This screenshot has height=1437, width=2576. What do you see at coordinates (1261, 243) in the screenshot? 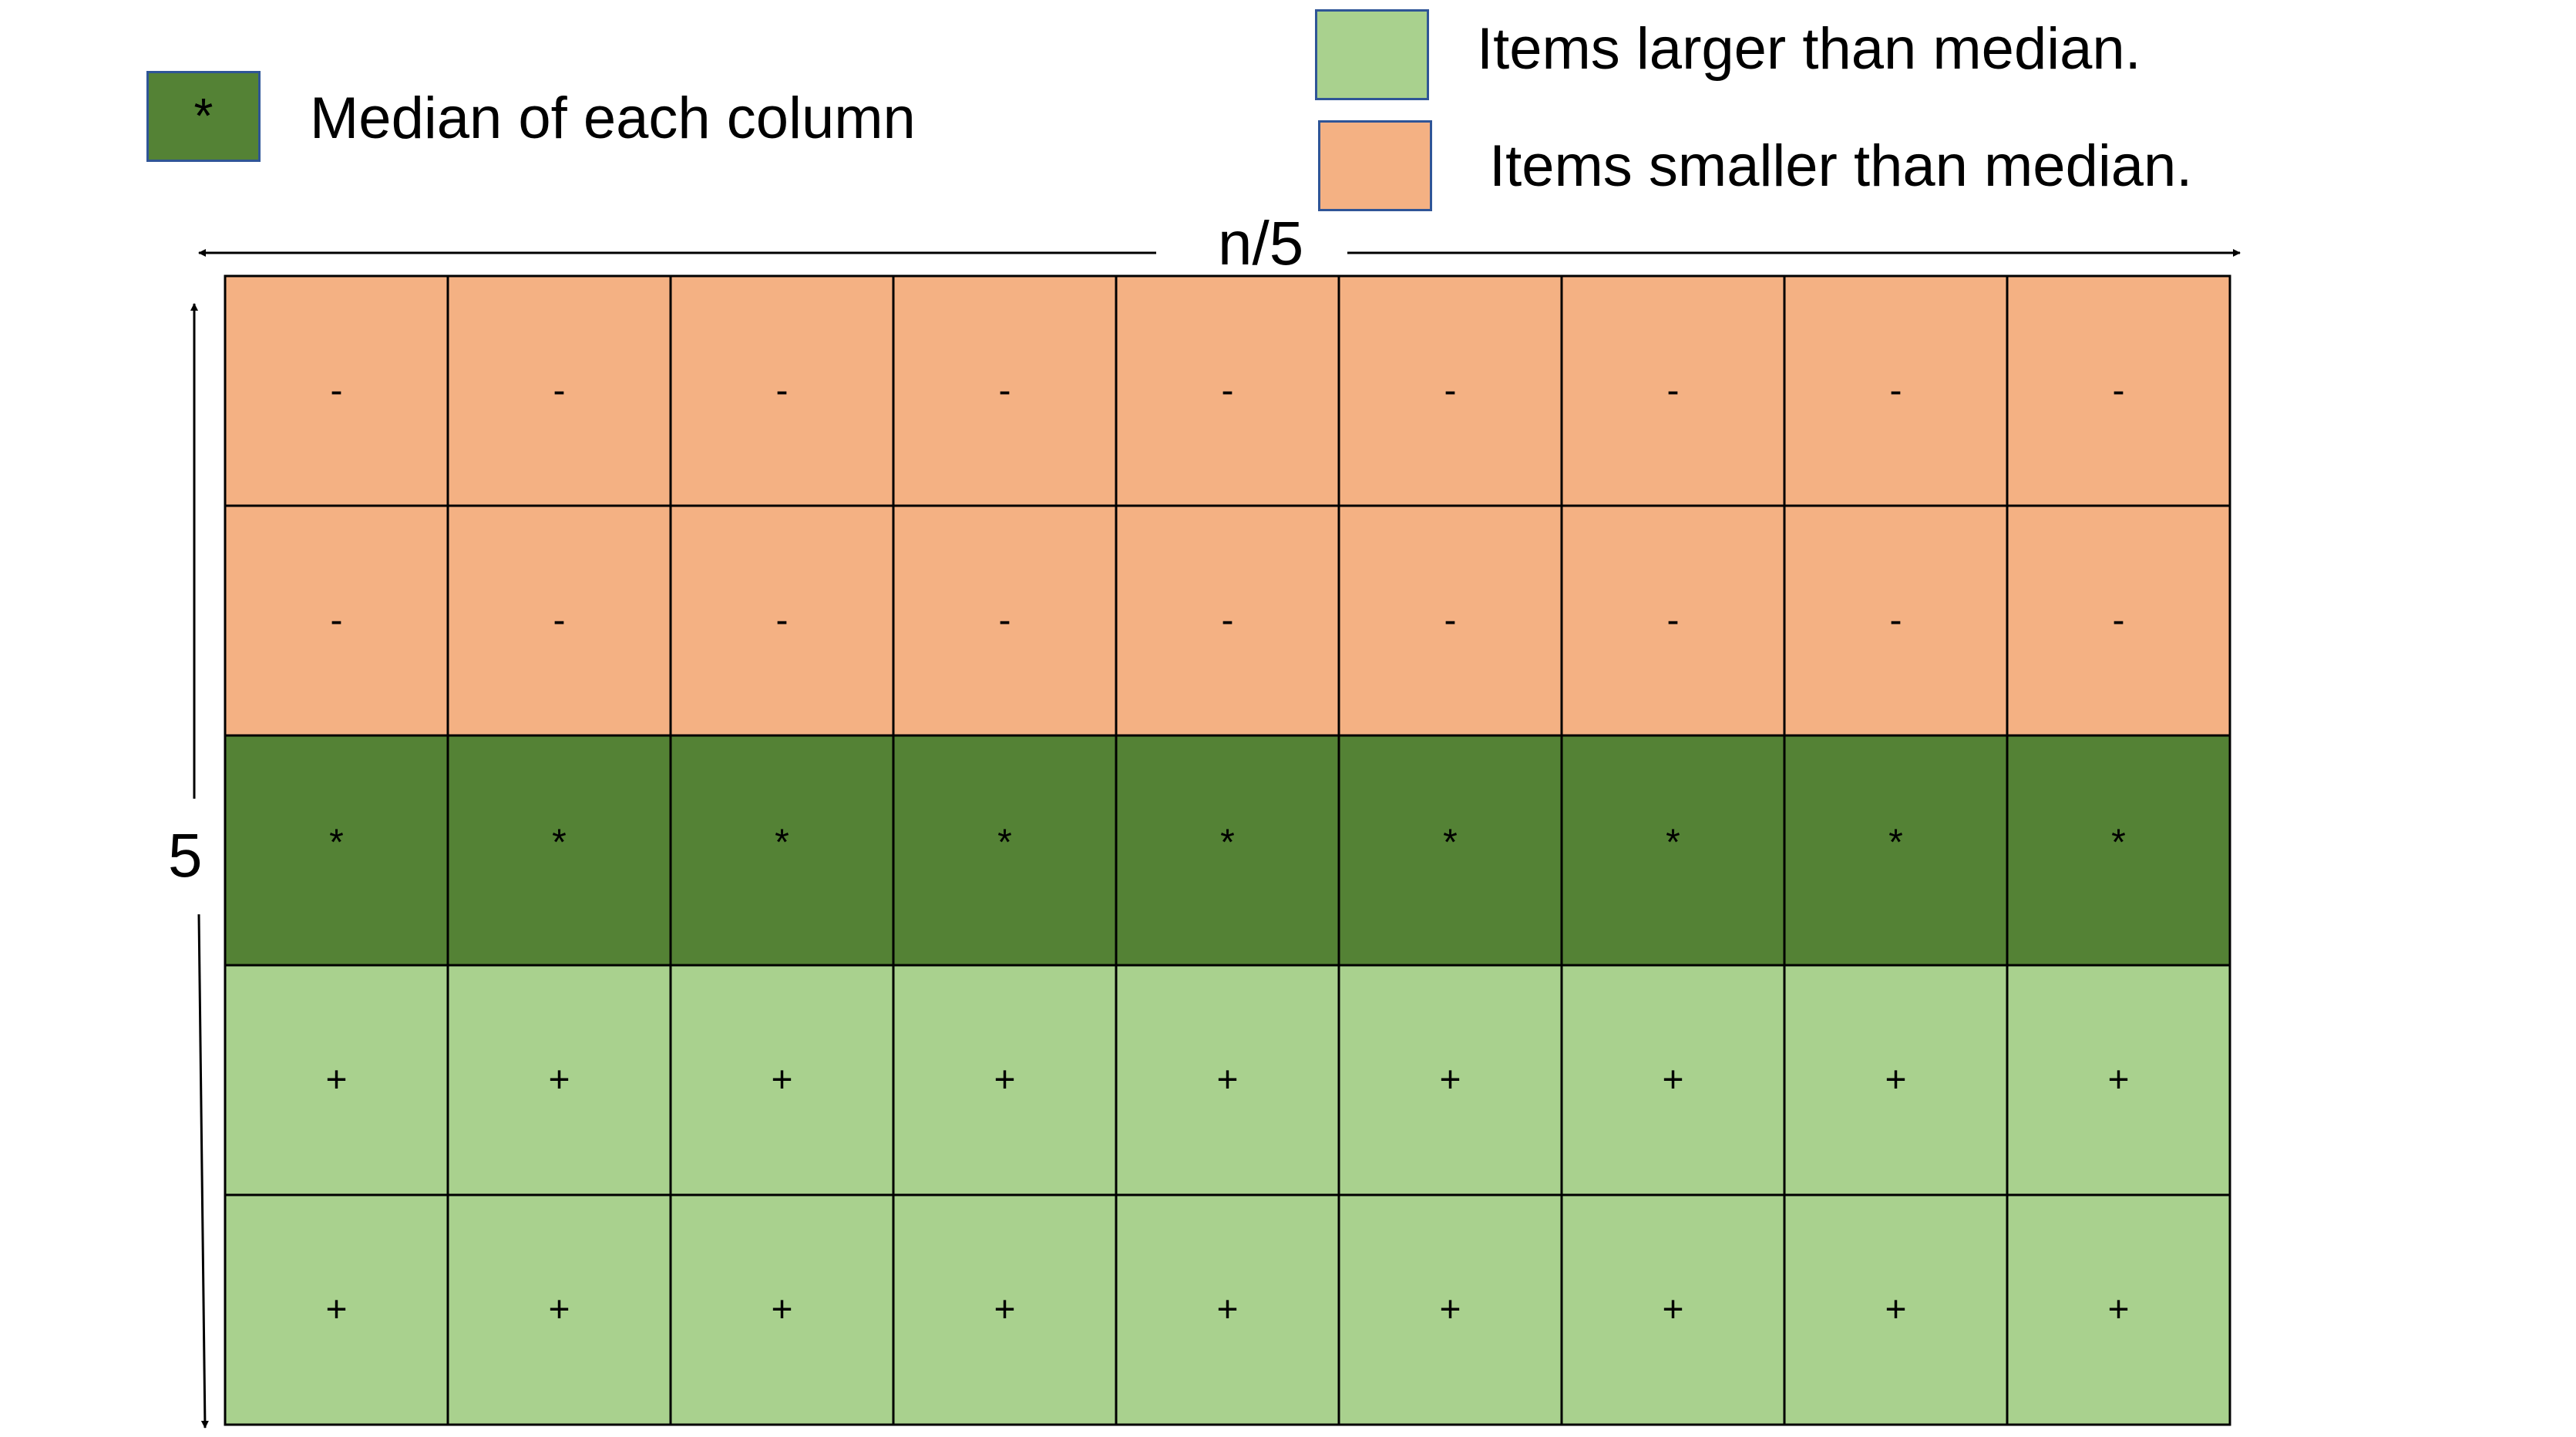
I see `width-dimension-label: n/5` at bounding box center [1261, 243].